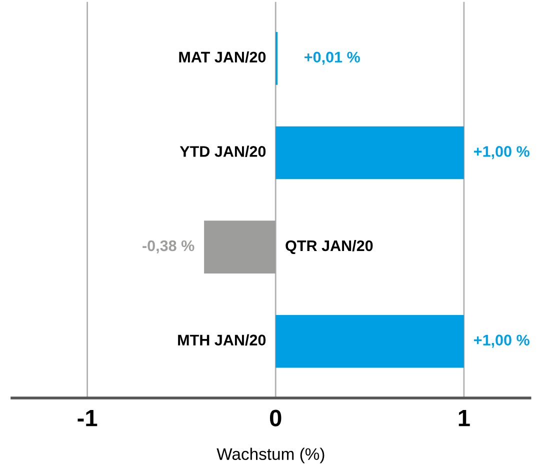 Image resolution: width=544 pixels, height=466 pixels. Describe the element at coordinates (223, 152) in the screenshot. I see `y-tick-label: YTD JAN/20` at that location.